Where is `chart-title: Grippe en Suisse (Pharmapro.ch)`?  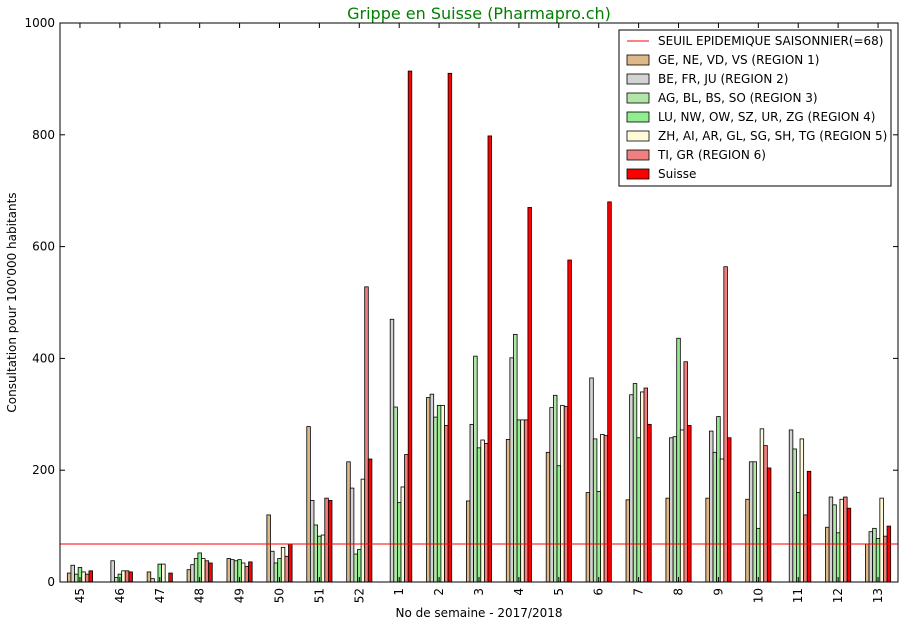
chart-title: Grippe en Suisse (Pharmapro.ch) is located at coordinates (479, 13).